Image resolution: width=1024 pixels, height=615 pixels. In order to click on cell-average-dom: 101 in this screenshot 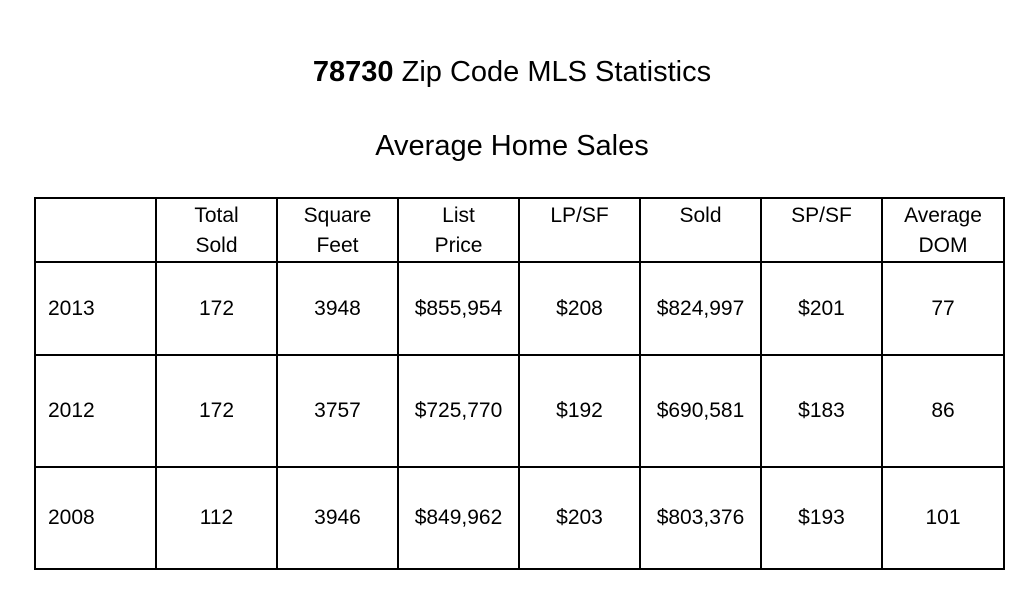, I will do `click(943, 518)`.